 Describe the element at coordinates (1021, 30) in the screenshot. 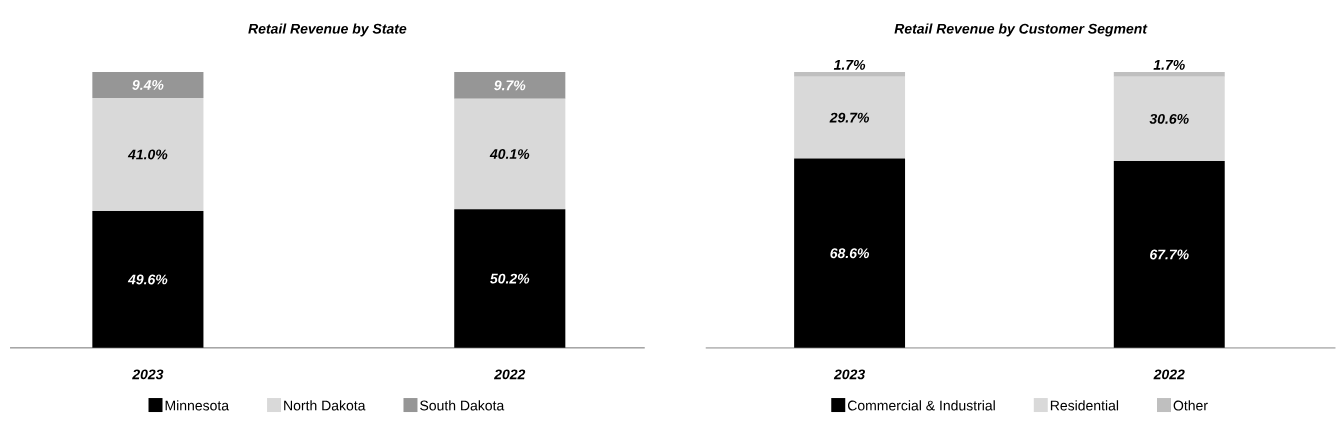

I see `chart-title: Retail Revenue by Customer Segment` at that location.